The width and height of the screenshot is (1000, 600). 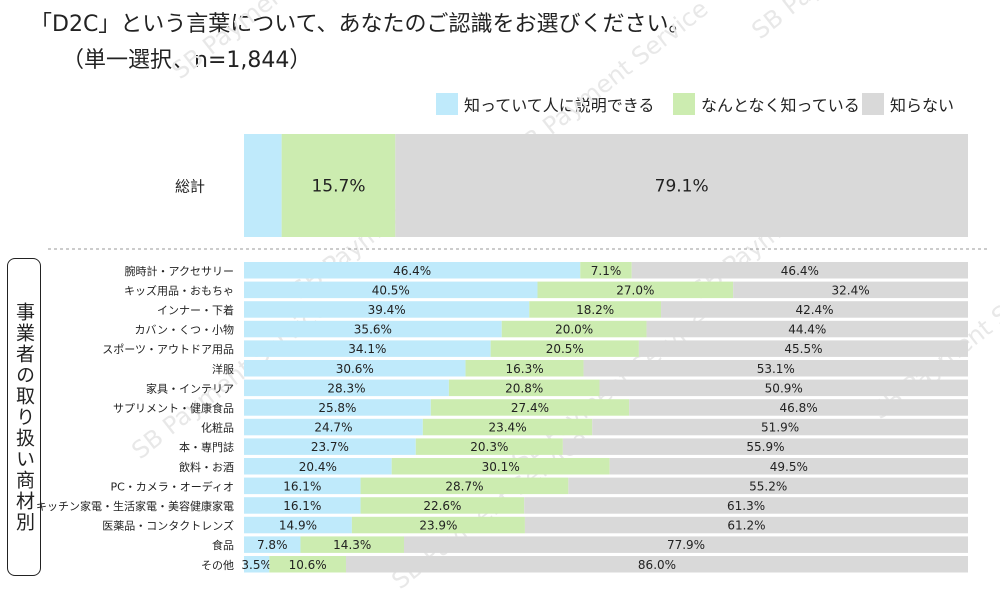 What do you see at coordinates (190, 187) in the screenshot?
I see `total-category-label: 総計` at bounding box center [190, 187].